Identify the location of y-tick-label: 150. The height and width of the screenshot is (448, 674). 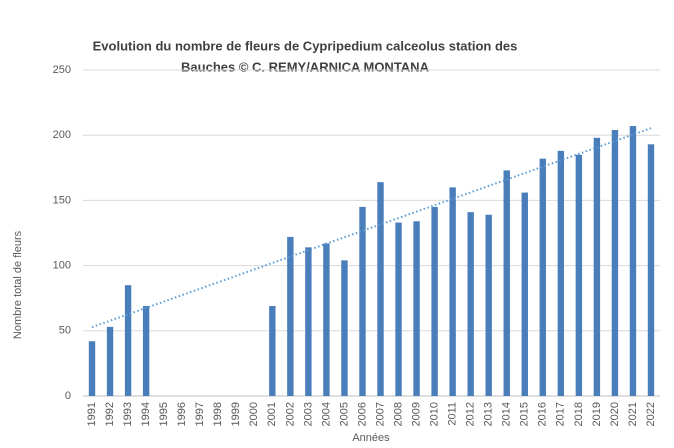
(62, 200).